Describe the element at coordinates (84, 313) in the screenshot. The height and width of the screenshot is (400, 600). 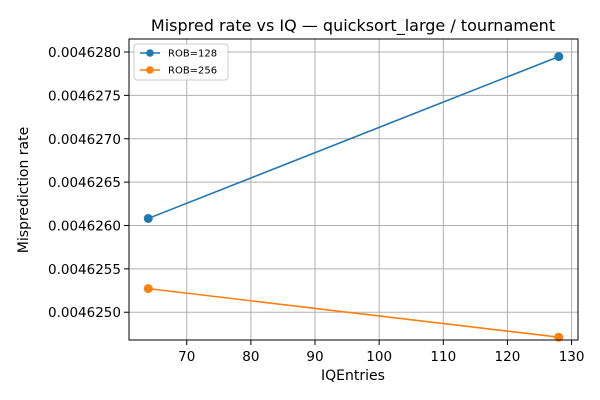
I see `y-tick-label: 0.0046250` at that location.